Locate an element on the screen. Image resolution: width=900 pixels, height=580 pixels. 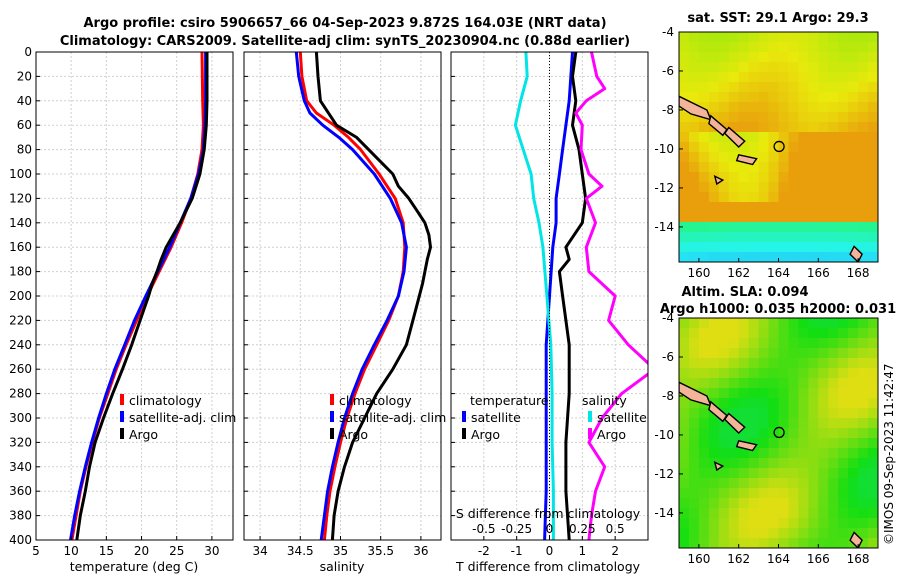
y-tick-label: 320 is located at coordinates (20, 442).